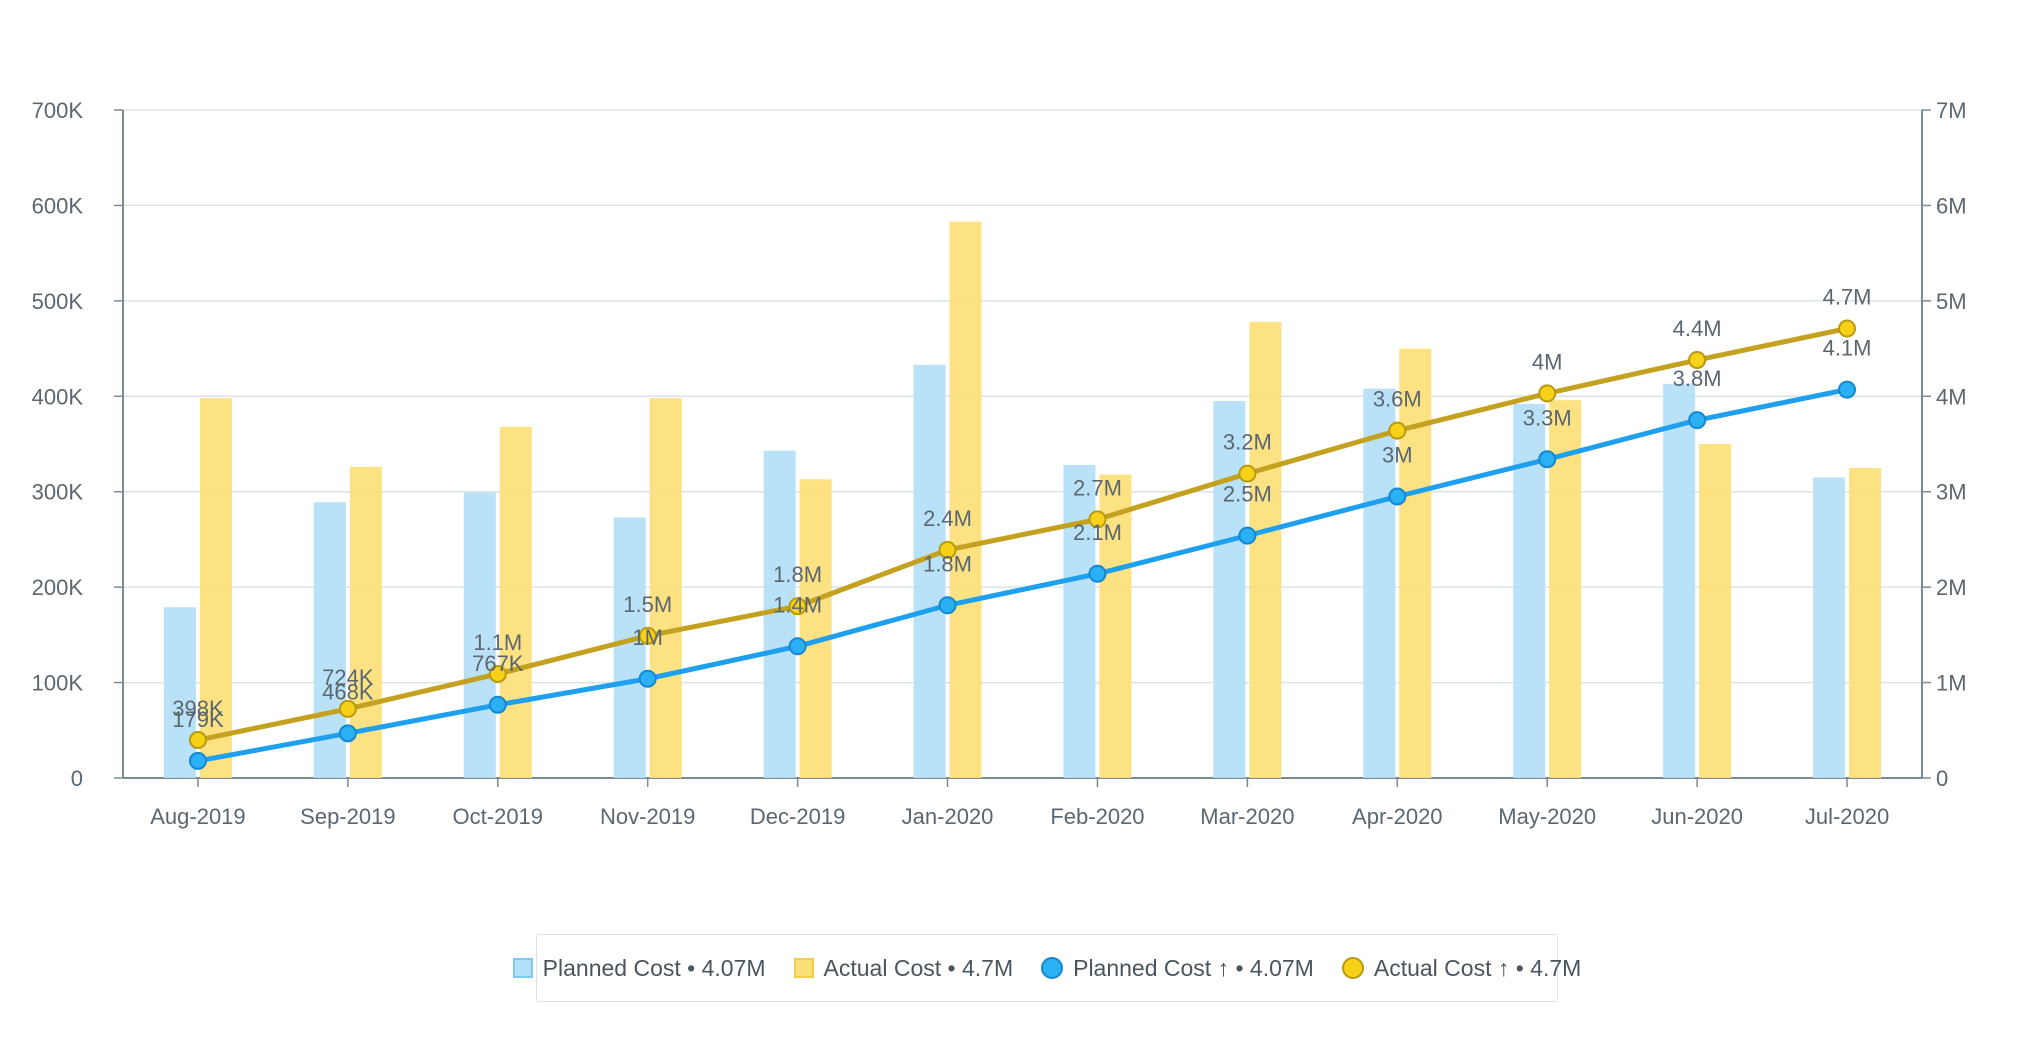 This screenshot has height=1043, width=2030. What do you see at coordinates (522, 968) in the screenshot?
I see `planned-cost-swatch-icon` at bounding box center [522, 968].